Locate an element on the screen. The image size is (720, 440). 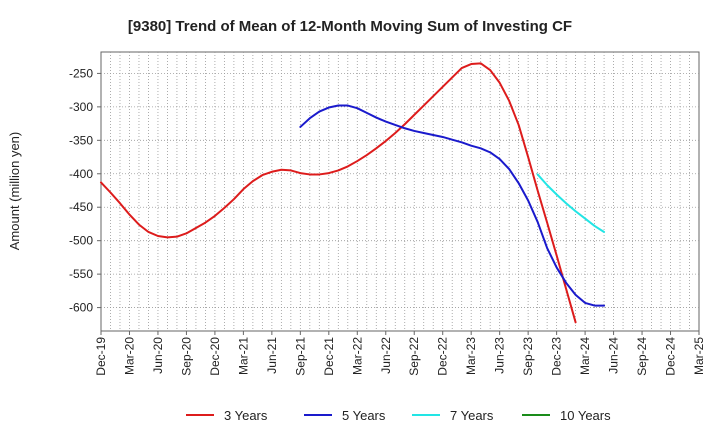
x-tick-label: Dec-20 is located at coordinates (215, 356).